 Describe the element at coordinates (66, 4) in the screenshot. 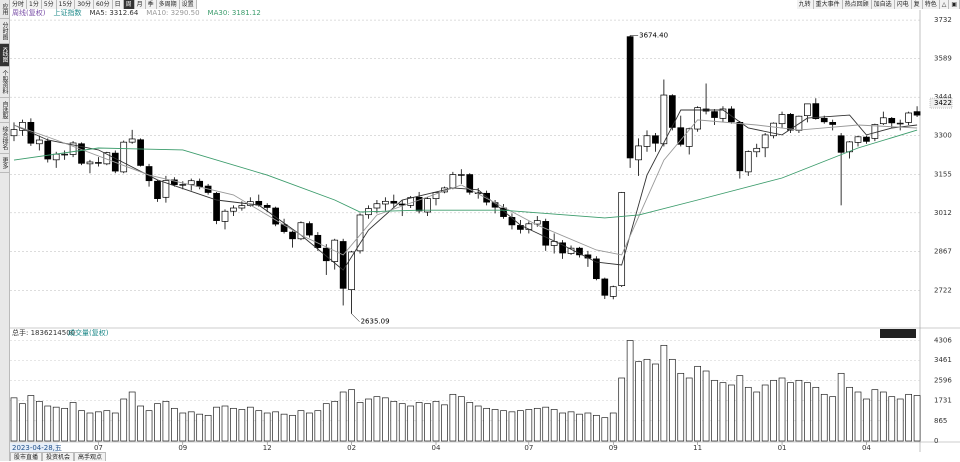

I see `period-tab: 15分` at that location.